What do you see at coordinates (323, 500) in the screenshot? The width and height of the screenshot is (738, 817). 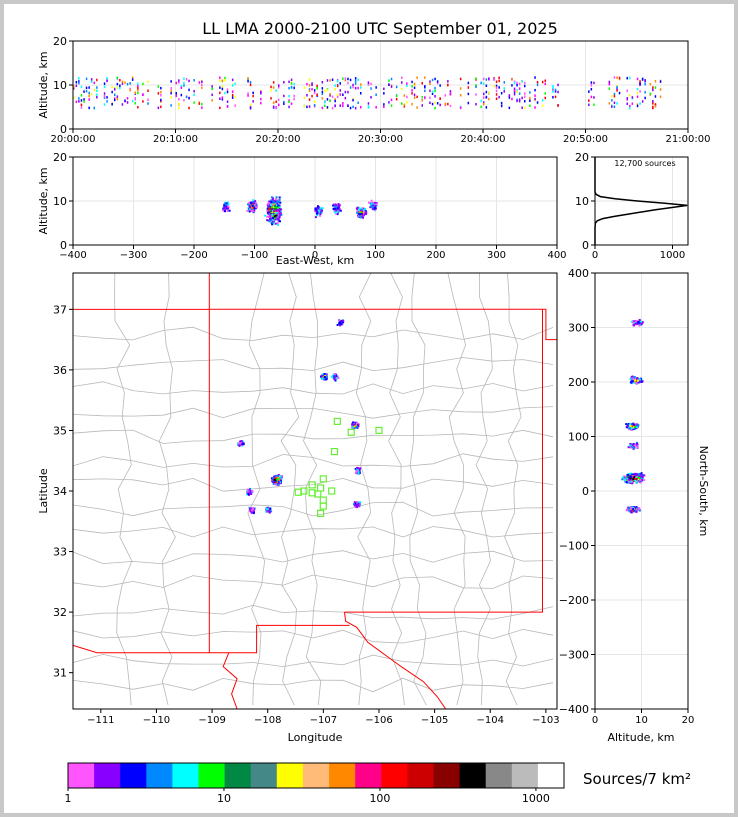 I see `lma-station-marker` at bounding box center [323, 500].